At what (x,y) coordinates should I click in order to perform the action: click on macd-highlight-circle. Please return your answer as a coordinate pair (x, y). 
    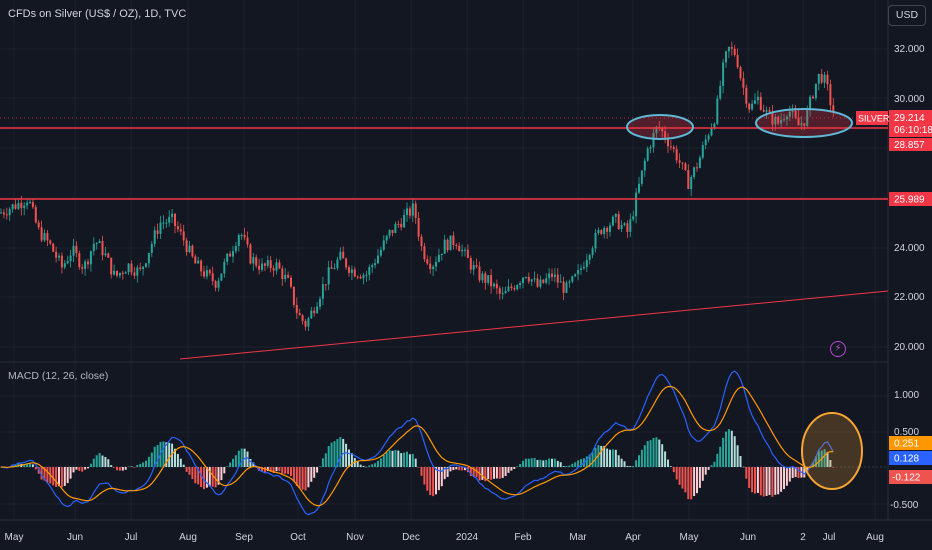
    Looking at the image, I should click on (832, 451).